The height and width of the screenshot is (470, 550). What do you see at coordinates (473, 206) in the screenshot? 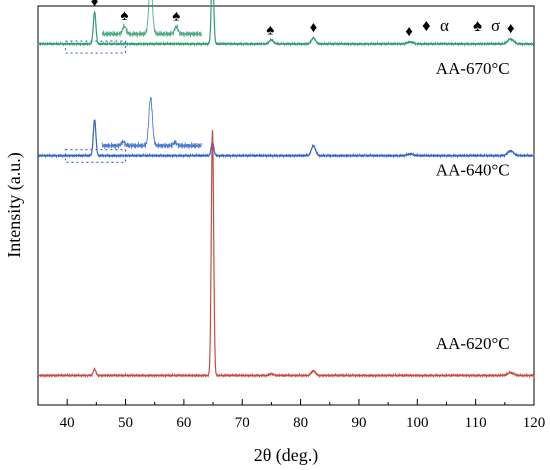
I see `label-layer: AA-670°C AA-640°C AA-620°C` at bounding box center [473, 206].